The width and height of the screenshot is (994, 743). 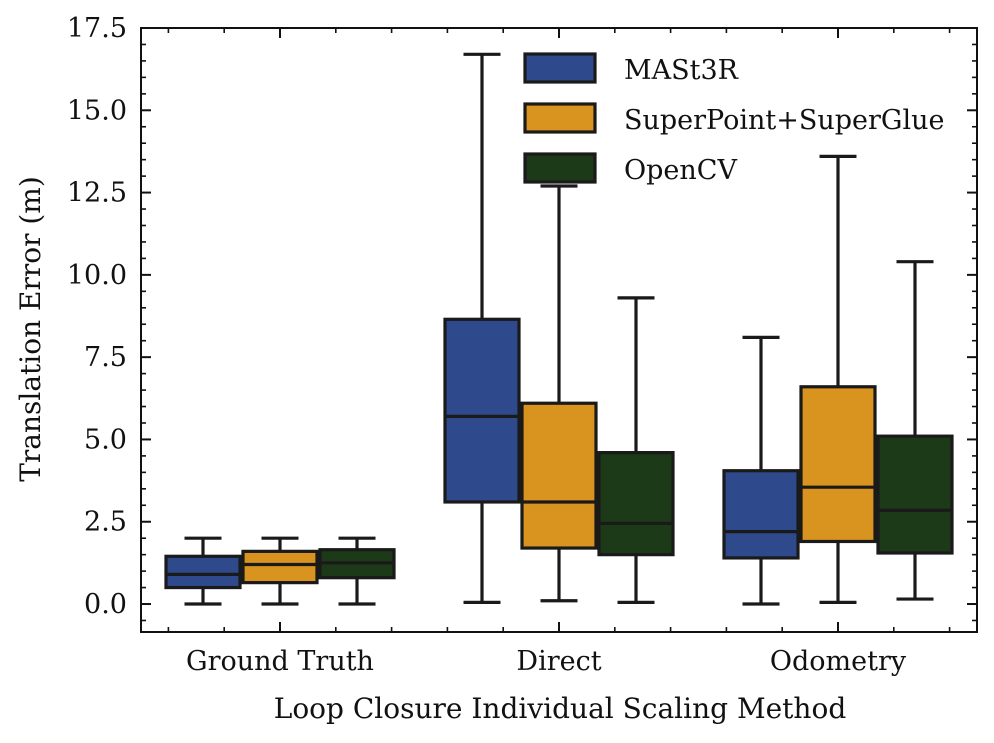 I want to click on legend: MASt3R SuperPoint+SuperGlue OpenCV, so click(x=734, y=119).